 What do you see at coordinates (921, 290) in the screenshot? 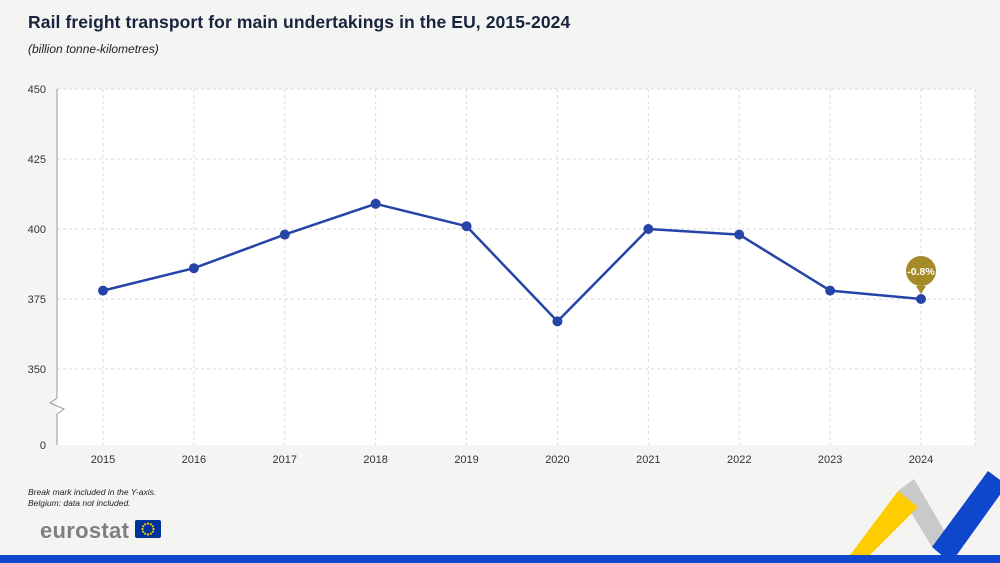
I see `annotation-pointer` at bounding box center [921, 290].